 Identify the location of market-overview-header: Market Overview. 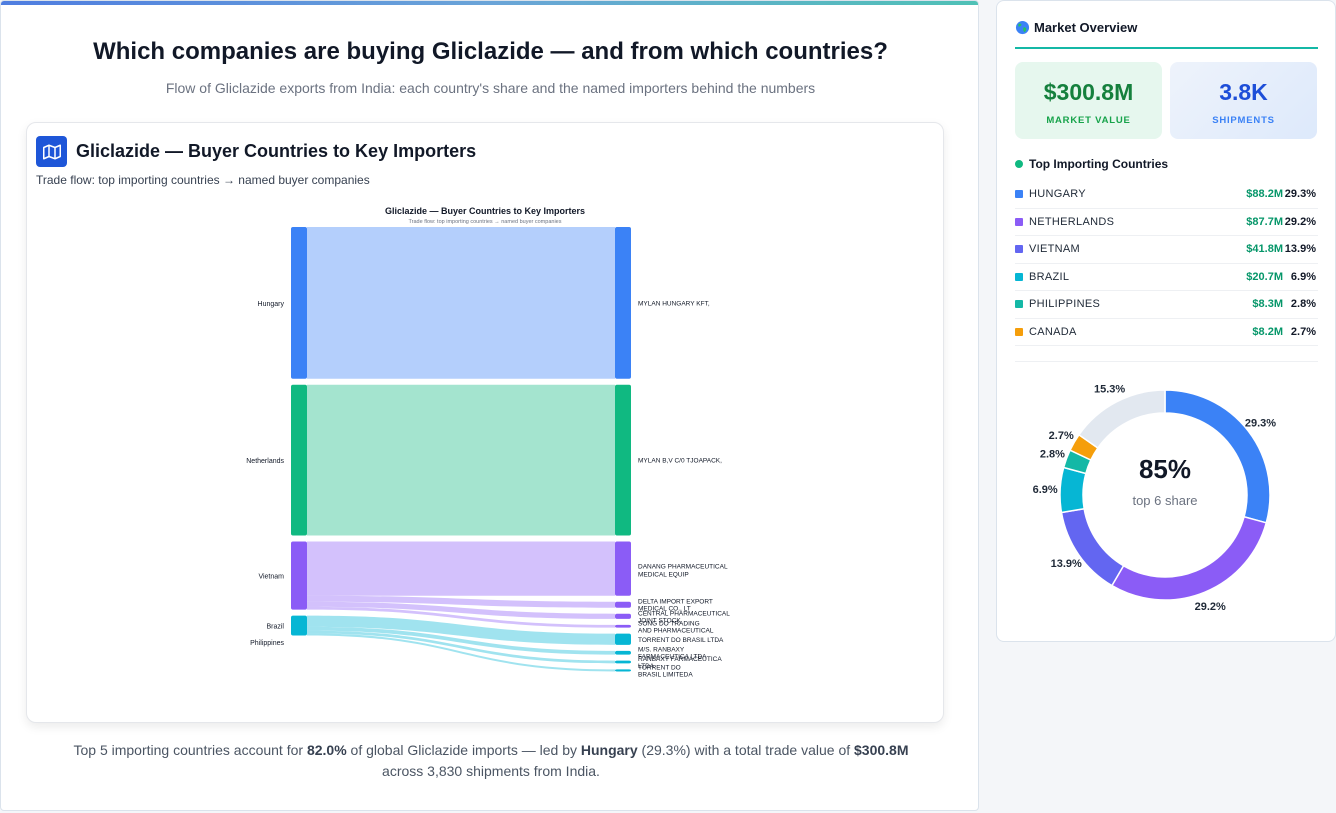
(1076, 27).